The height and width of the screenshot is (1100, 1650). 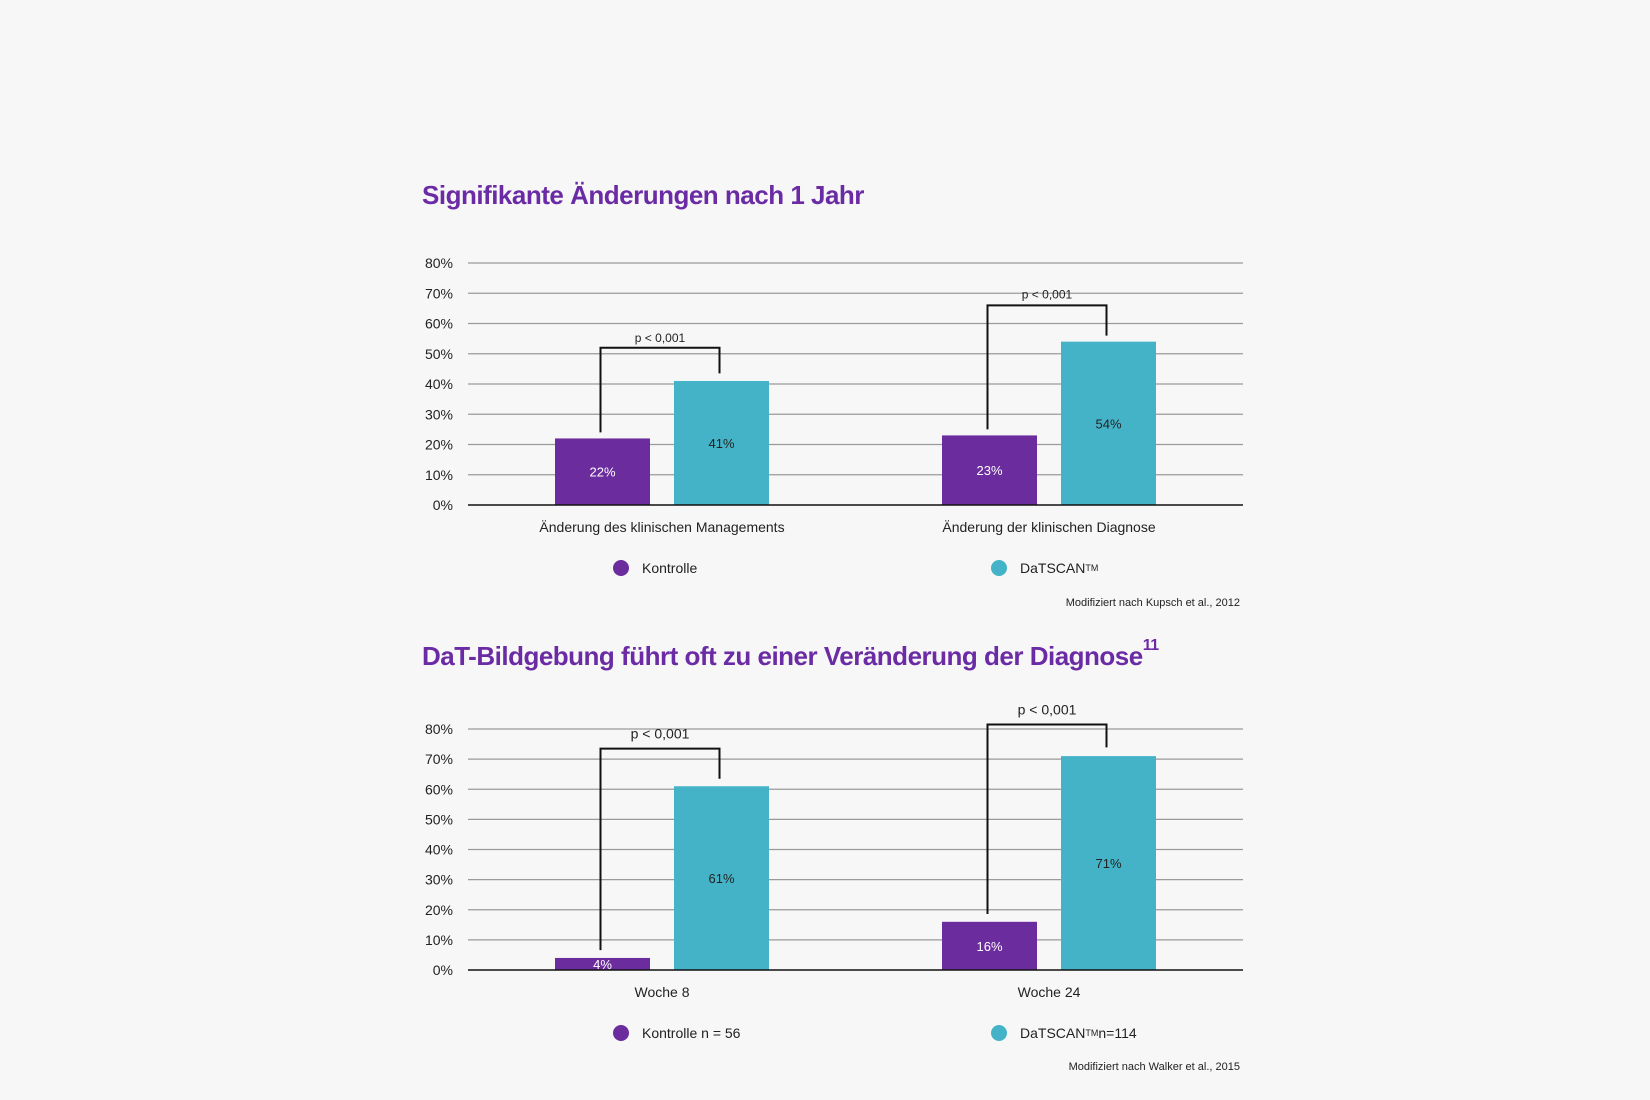 I want to click on data-label: 54%, so click(x=1108, y=423).